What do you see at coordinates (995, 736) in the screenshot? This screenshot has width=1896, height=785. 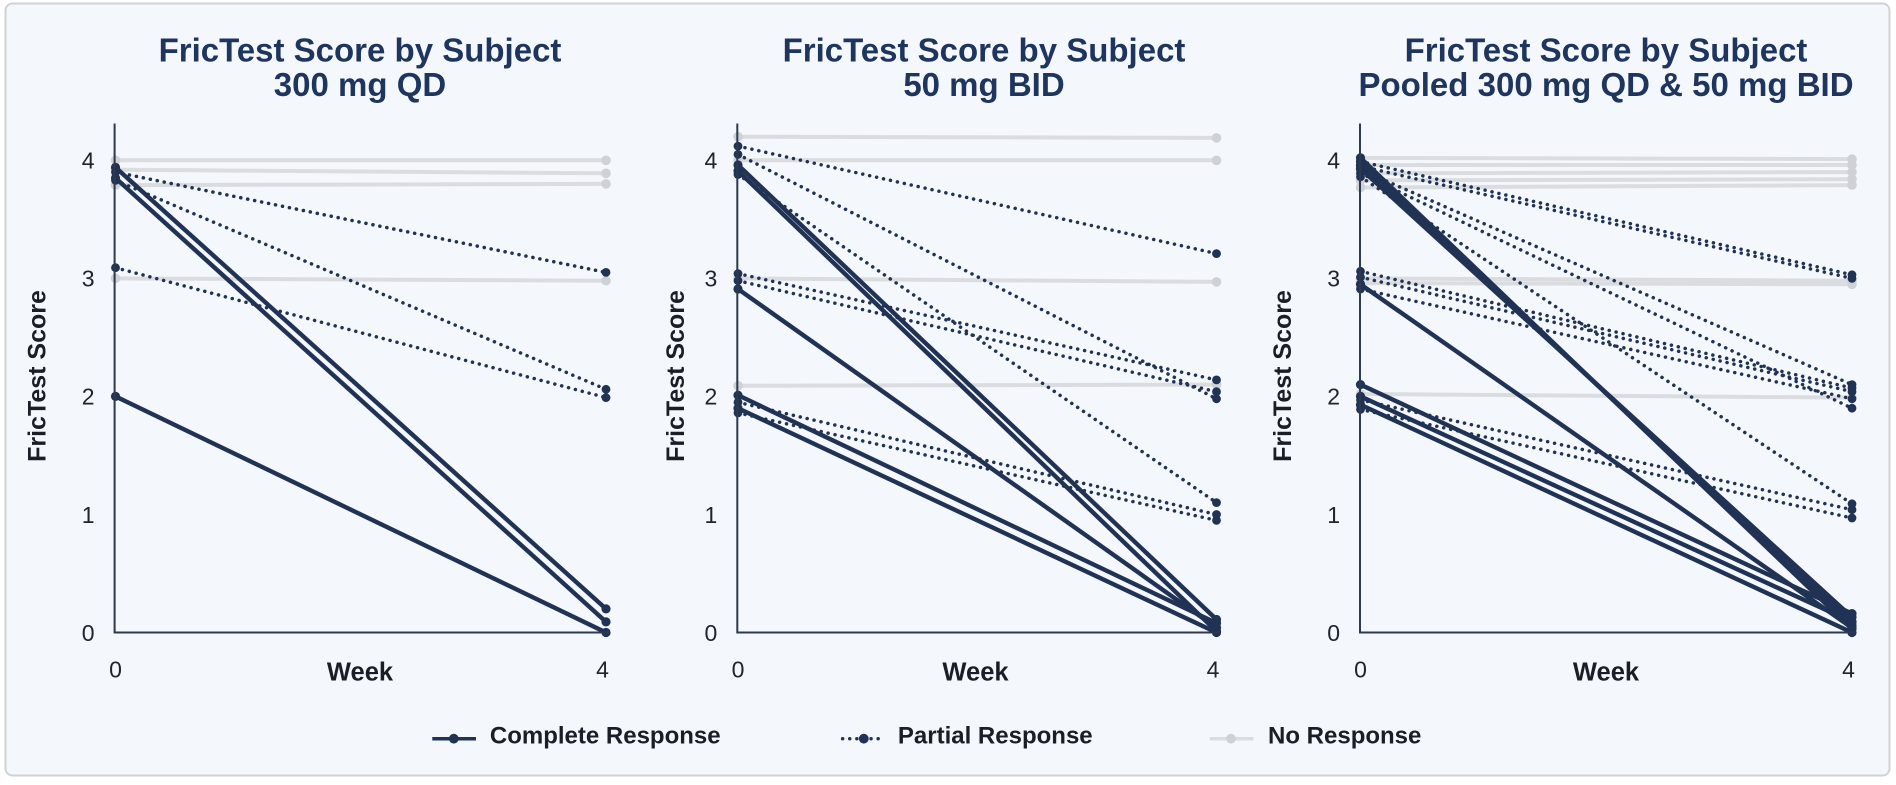 I see `svg-text: Partial Response` at bounding box center [995, 736].